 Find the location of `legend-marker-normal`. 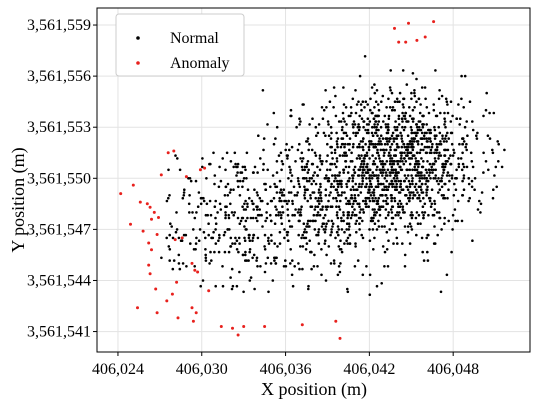

legend-marker-normal is located at coordinates (138, 38).